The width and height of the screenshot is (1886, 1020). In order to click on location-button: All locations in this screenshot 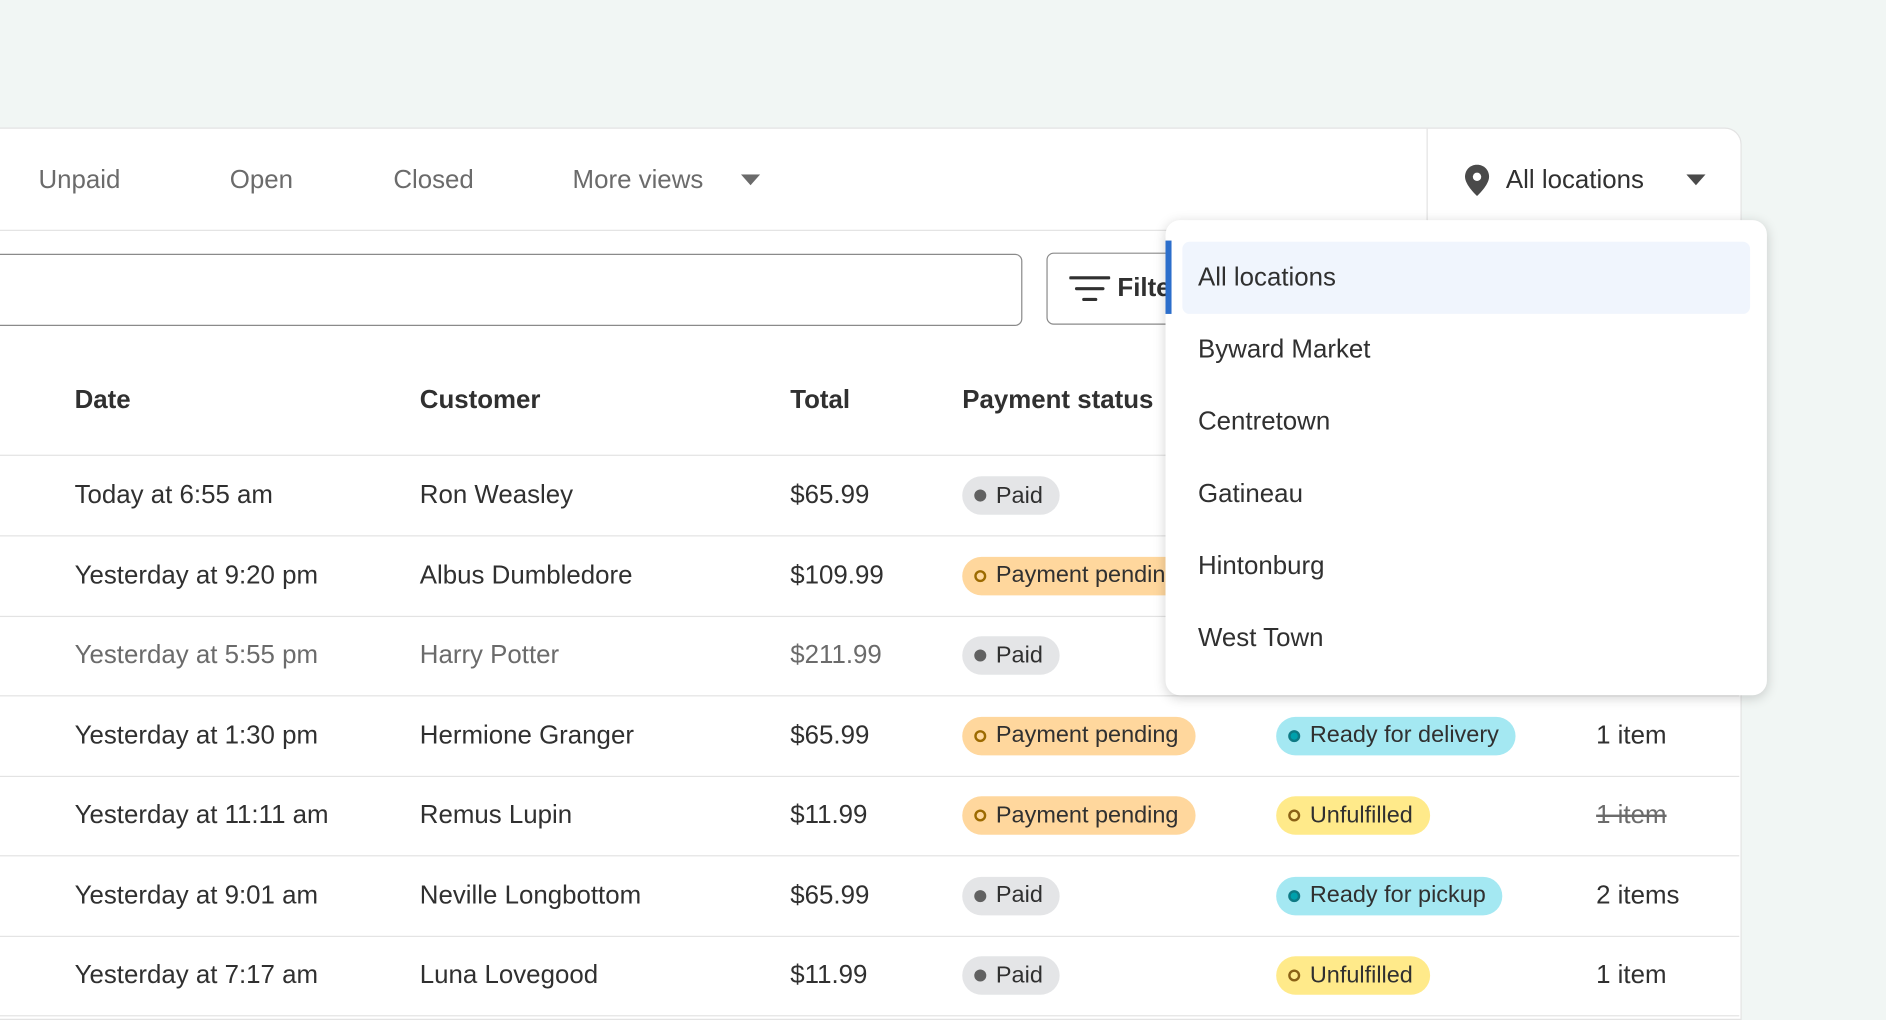, I will do `click(1574, 179)`.